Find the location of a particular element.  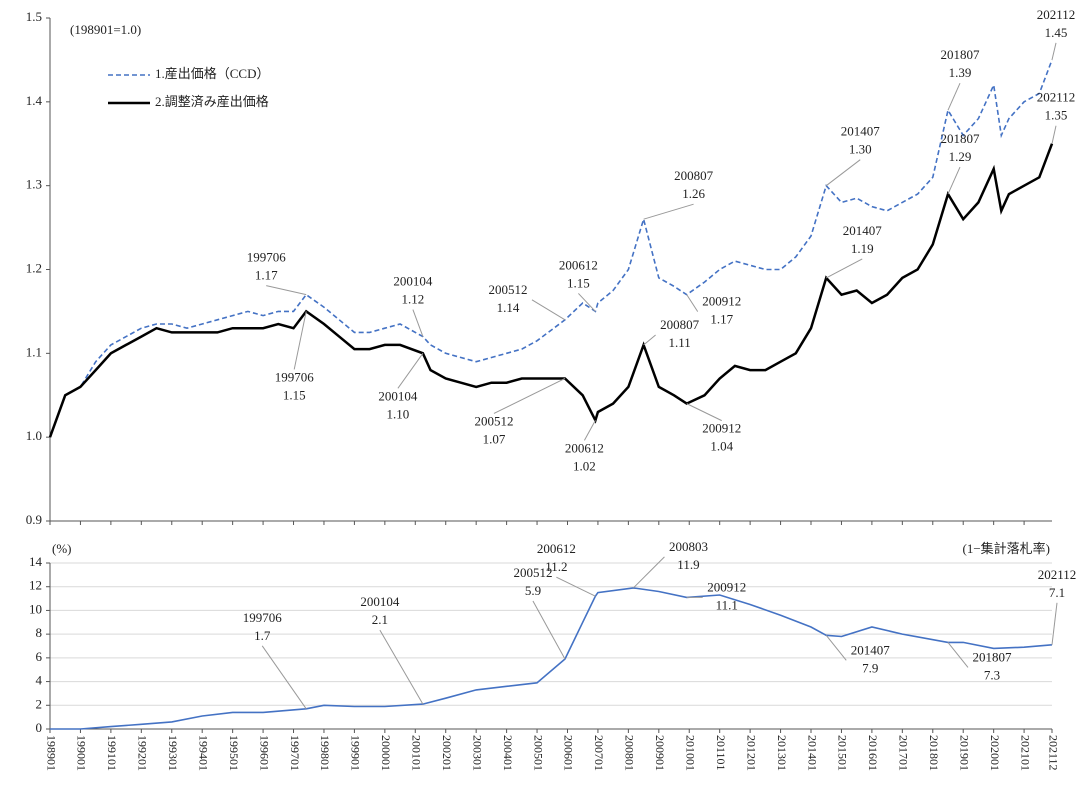

annotation-value: 1.10 is located at coordinates (398, 413).